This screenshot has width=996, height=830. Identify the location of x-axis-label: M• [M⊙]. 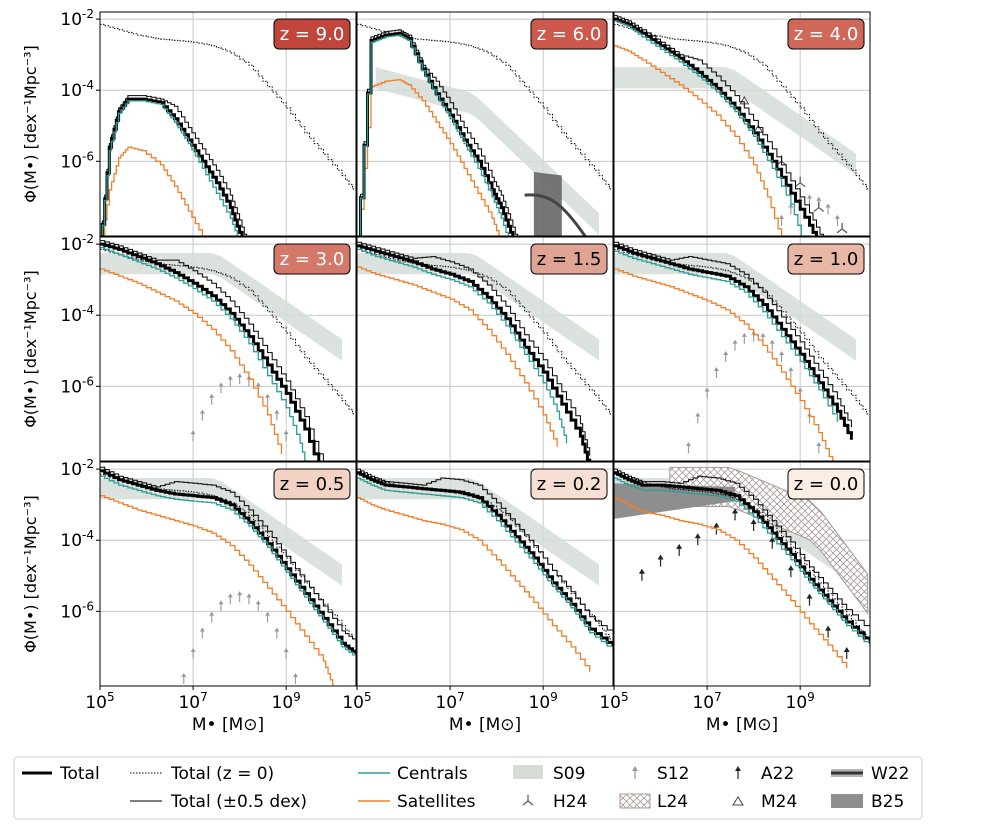
(742, 725).